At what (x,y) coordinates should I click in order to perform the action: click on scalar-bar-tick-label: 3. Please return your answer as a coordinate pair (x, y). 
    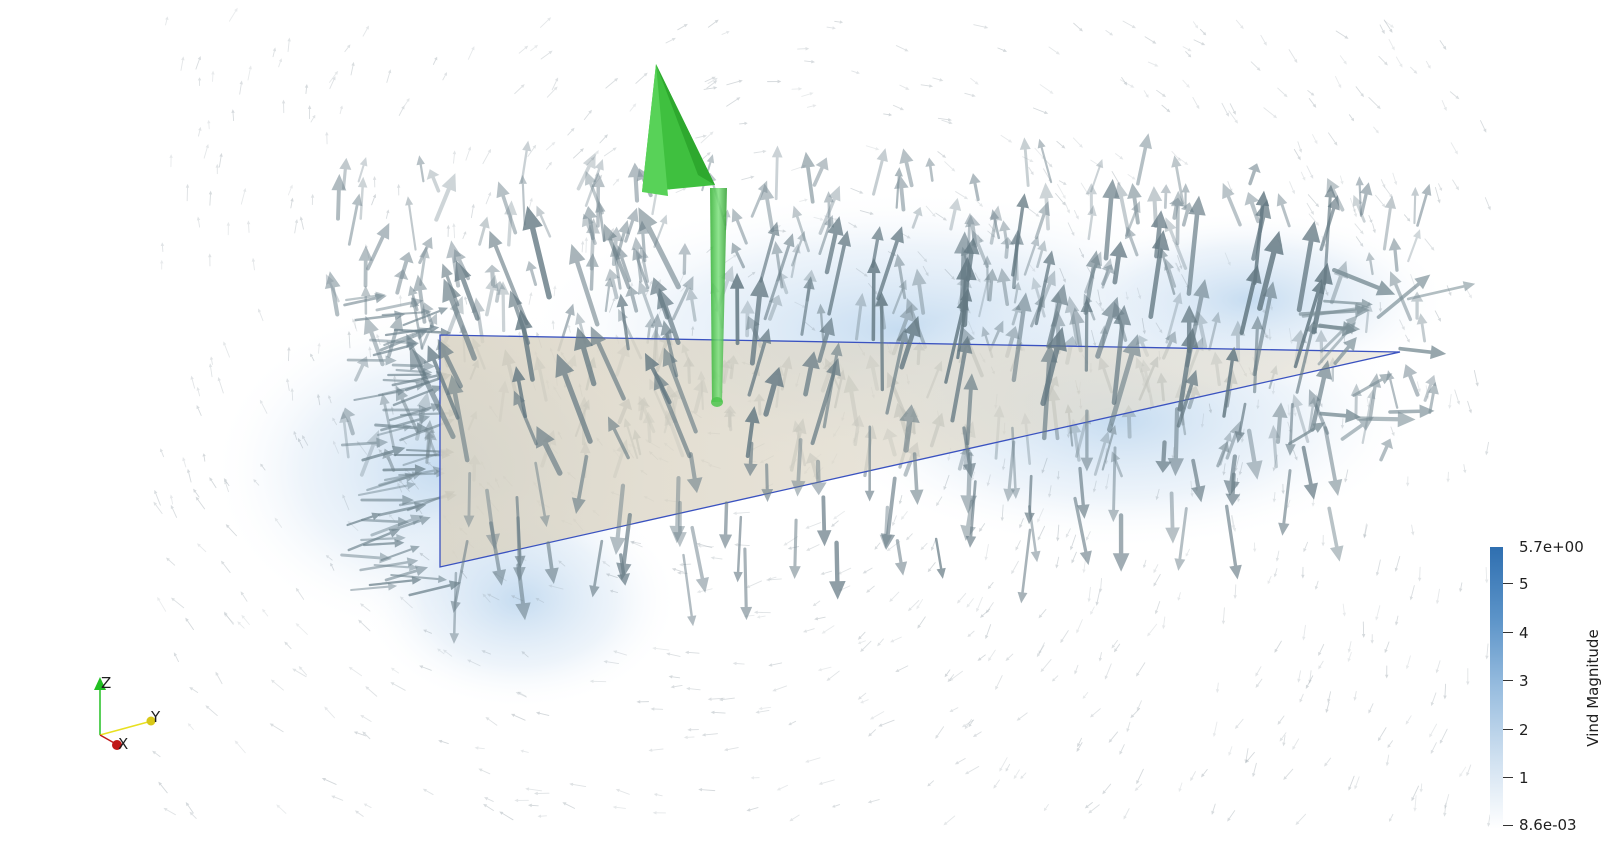
    Looking at the image, I should click on (1524, 681).